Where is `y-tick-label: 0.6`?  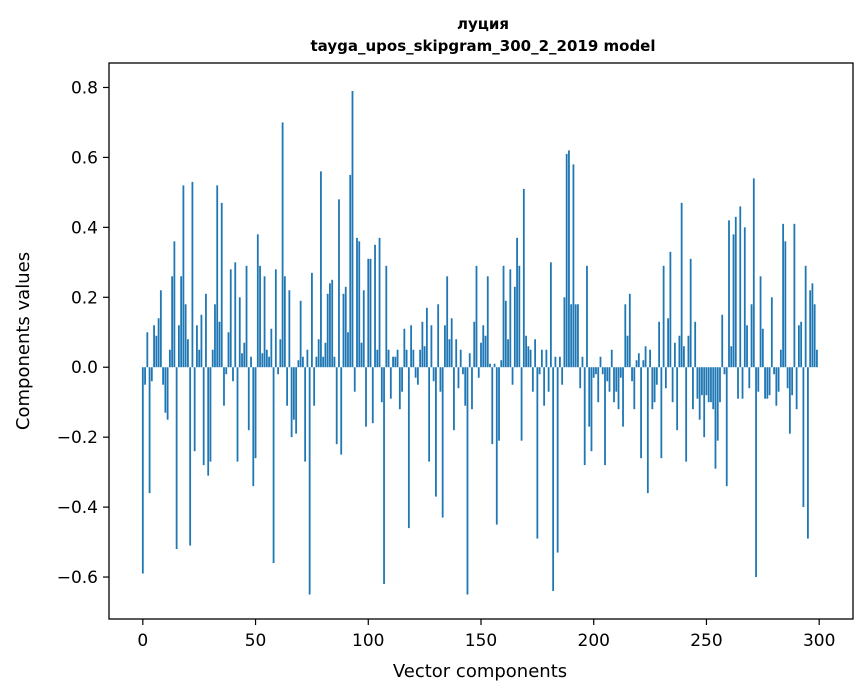
y-tick-label: 0.6 is located at coordinates (84, 158).